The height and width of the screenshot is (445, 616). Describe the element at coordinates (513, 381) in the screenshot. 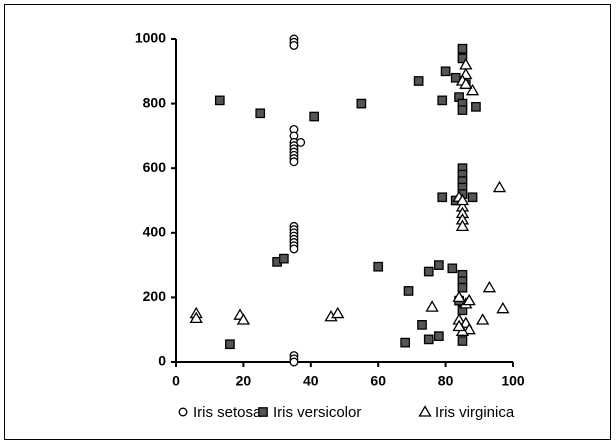

I see `x-tick-label: 100` at that location.